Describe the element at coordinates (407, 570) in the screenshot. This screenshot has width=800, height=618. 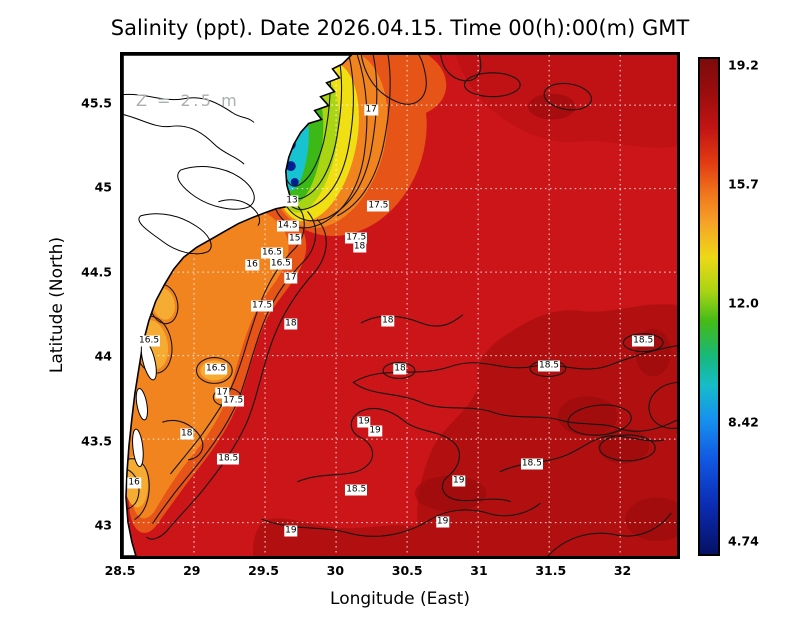
I see `x-tick-label: 30.5` at that location.